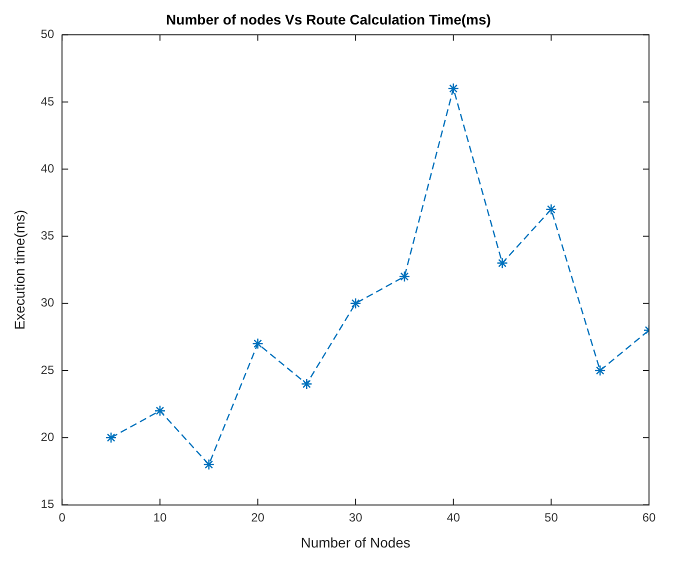 This screenshot has height=568, width=675. I want to click on y-tick-label: 40, so click(47, 168).